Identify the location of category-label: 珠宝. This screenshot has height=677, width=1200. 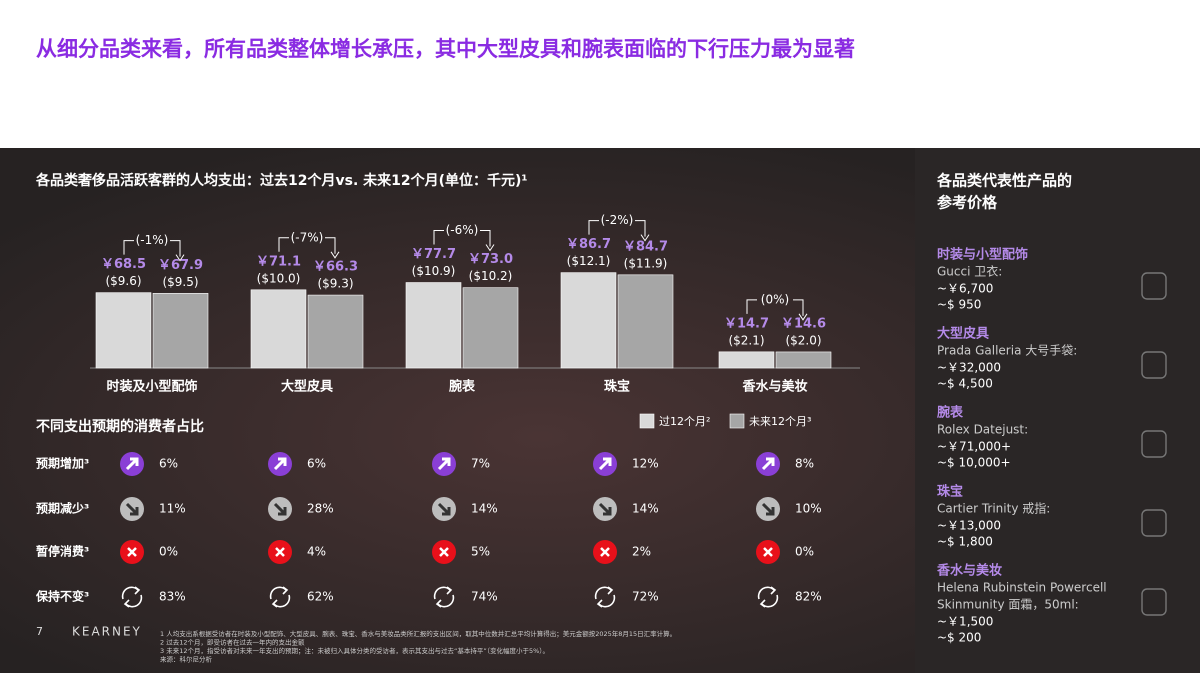
(617, 387).